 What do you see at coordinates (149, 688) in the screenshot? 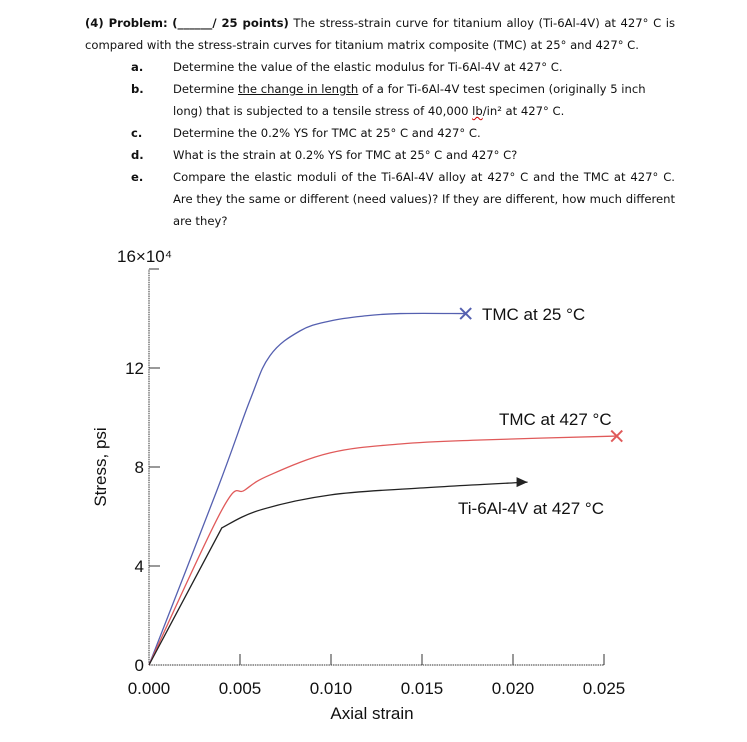
I see `x-tick-label: 0.000` at bounding box center [149, 688].